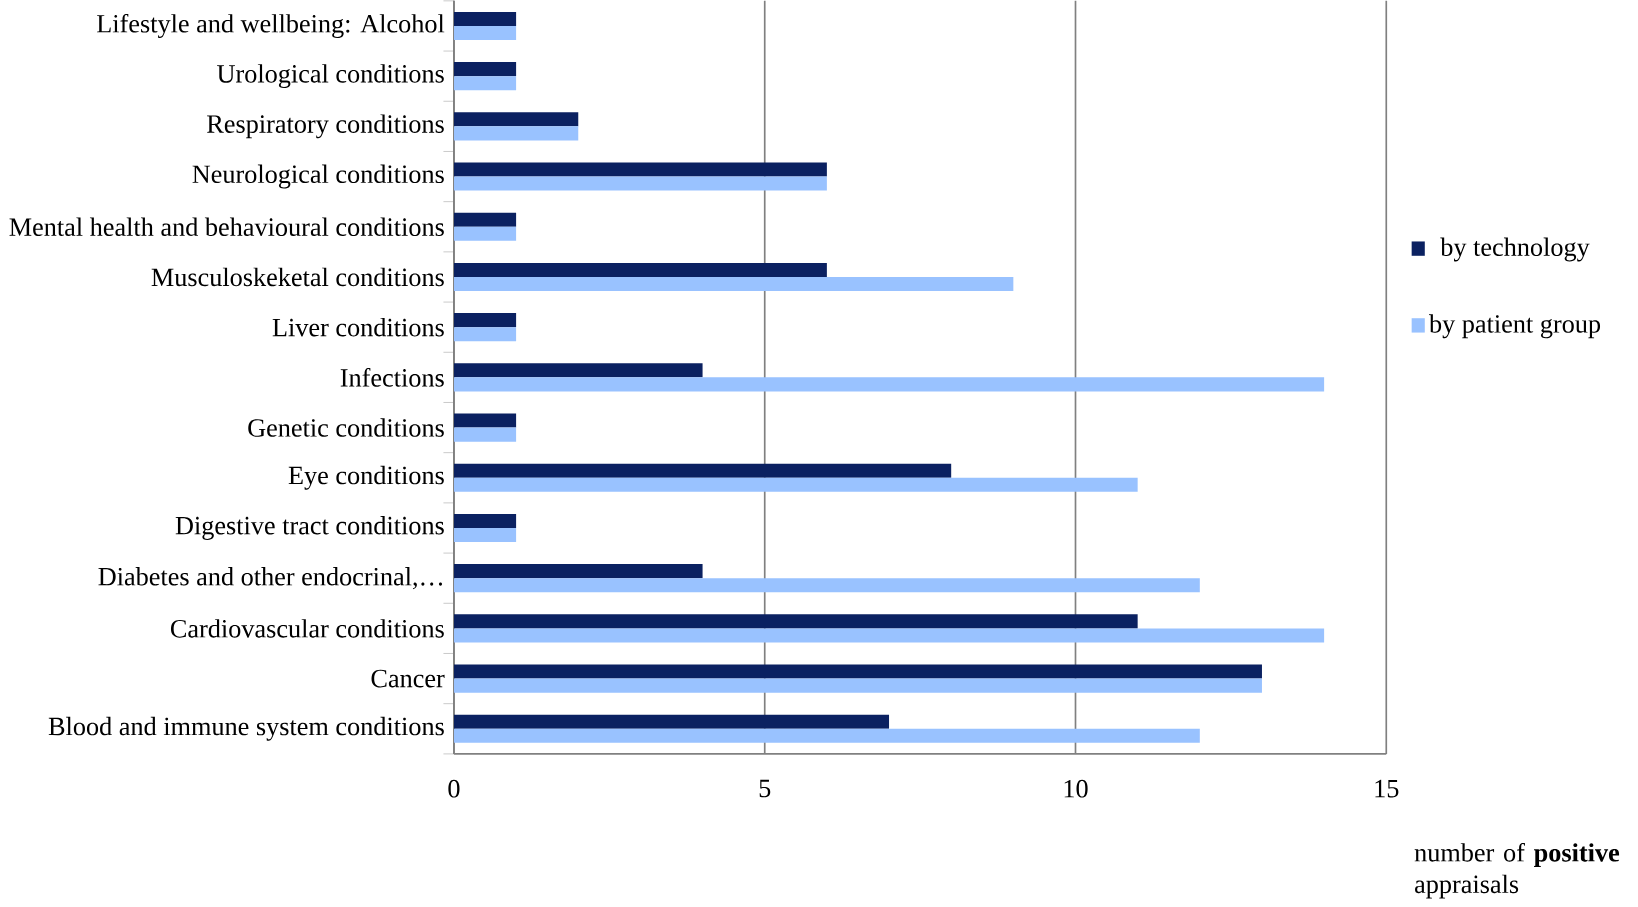  I want to click on y-tick-label: Blood and immune system conditions, so click(246, 728).